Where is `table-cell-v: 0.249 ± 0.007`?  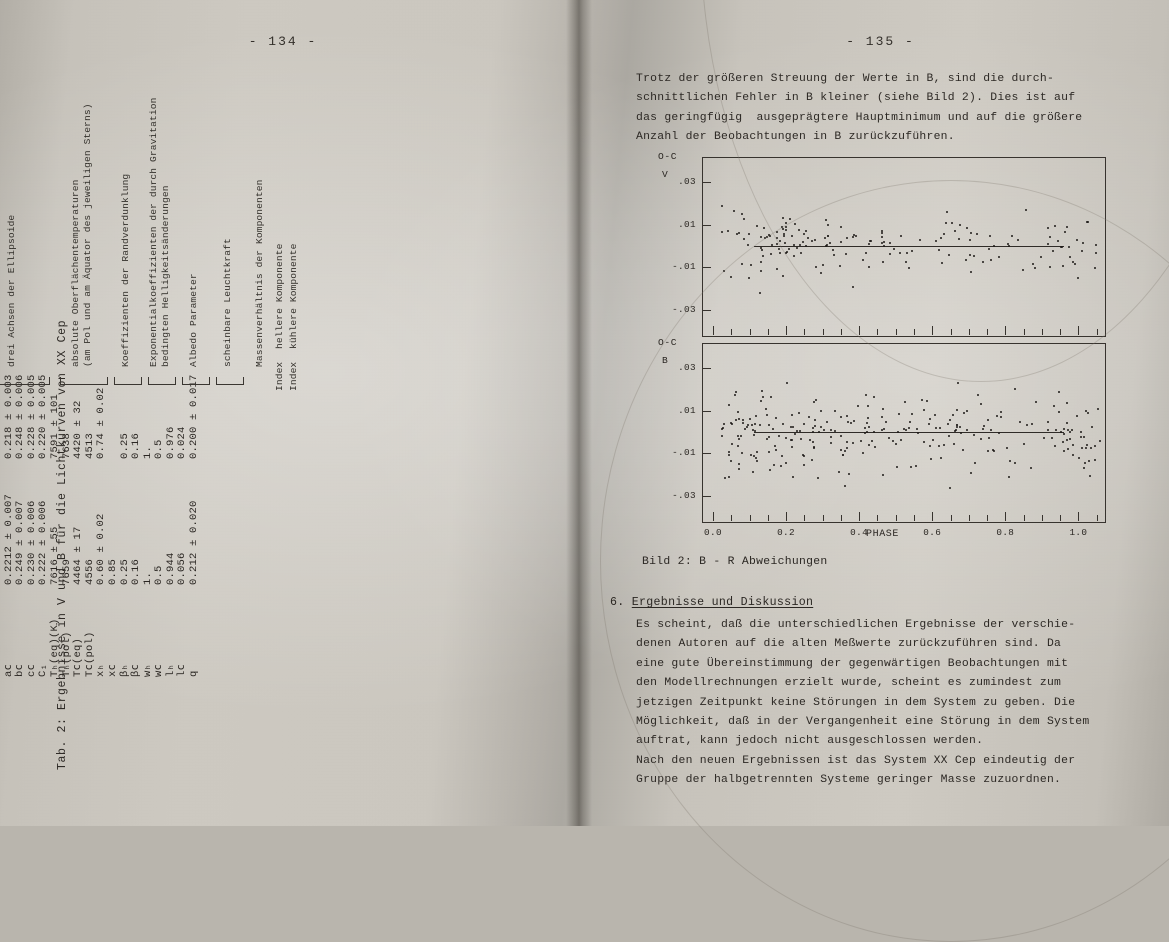
table-cell-v: 0.249 ± 0.007 is located at coordinates (20, 542).